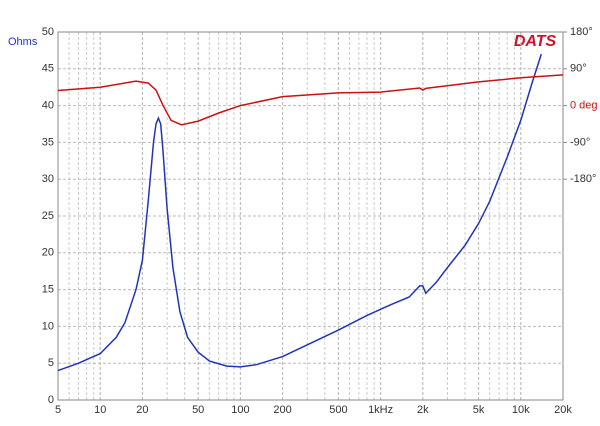 Image resolution: width=600 pixels, height=426 pixels. What do you see at coordinates (23, 42) in the screenshot?
I see `y-axis-label: Ohms` at bounding box center [23, 42].